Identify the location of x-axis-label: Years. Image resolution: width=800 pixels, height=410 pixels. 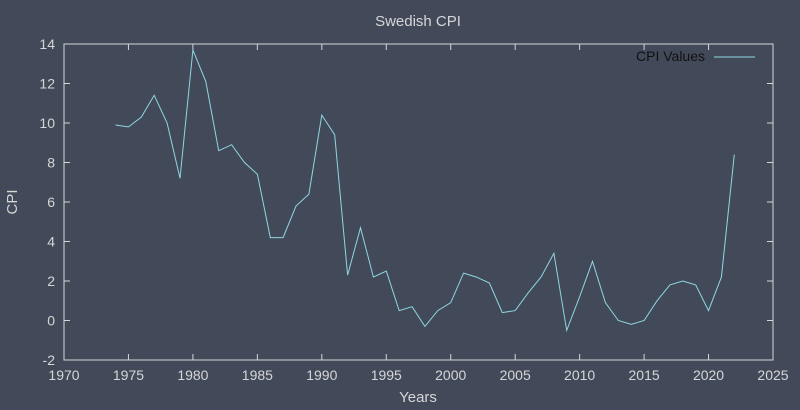
(418, 397).